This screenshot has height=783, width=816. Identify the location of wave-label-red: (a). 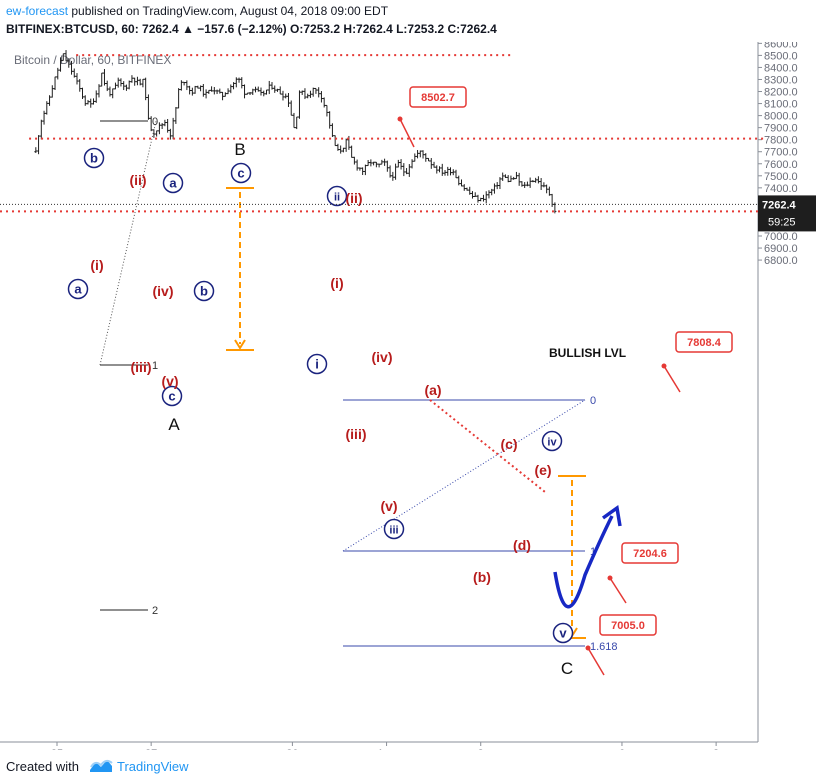
(432, 390).